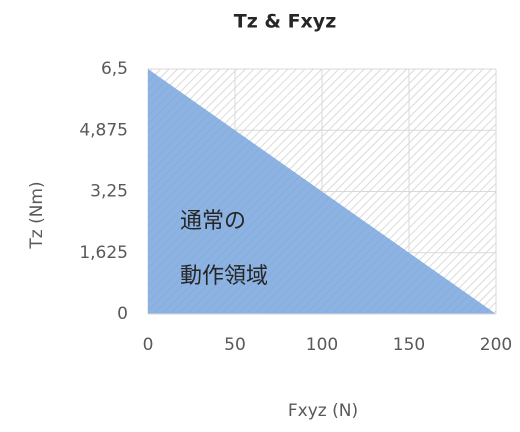 Image resolution: width=520 pixels, height=432 pixels. I want to click on annotation: 通常の, so click(213, 221).